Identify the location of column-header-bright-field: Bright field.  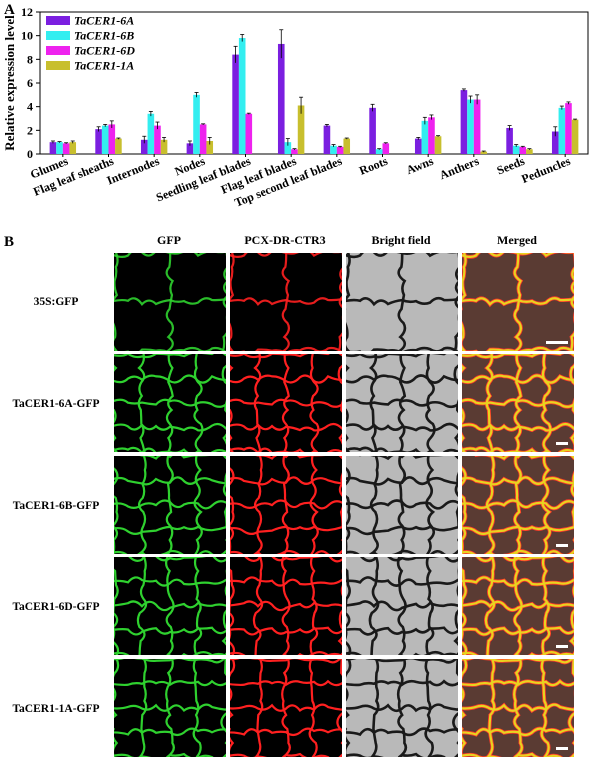
(401, 240).